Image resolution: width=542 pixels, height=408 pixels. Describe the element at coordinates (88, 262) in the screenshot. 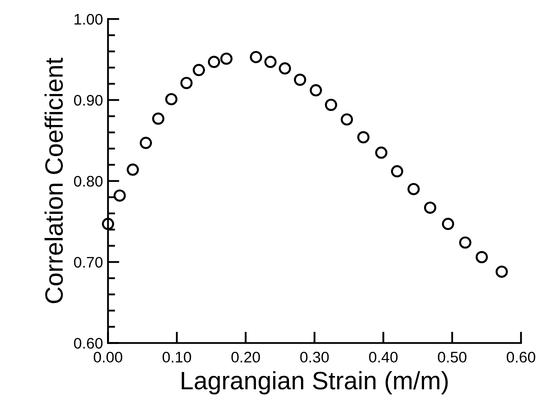

I see `y-tick-label: 0.70` at that location.